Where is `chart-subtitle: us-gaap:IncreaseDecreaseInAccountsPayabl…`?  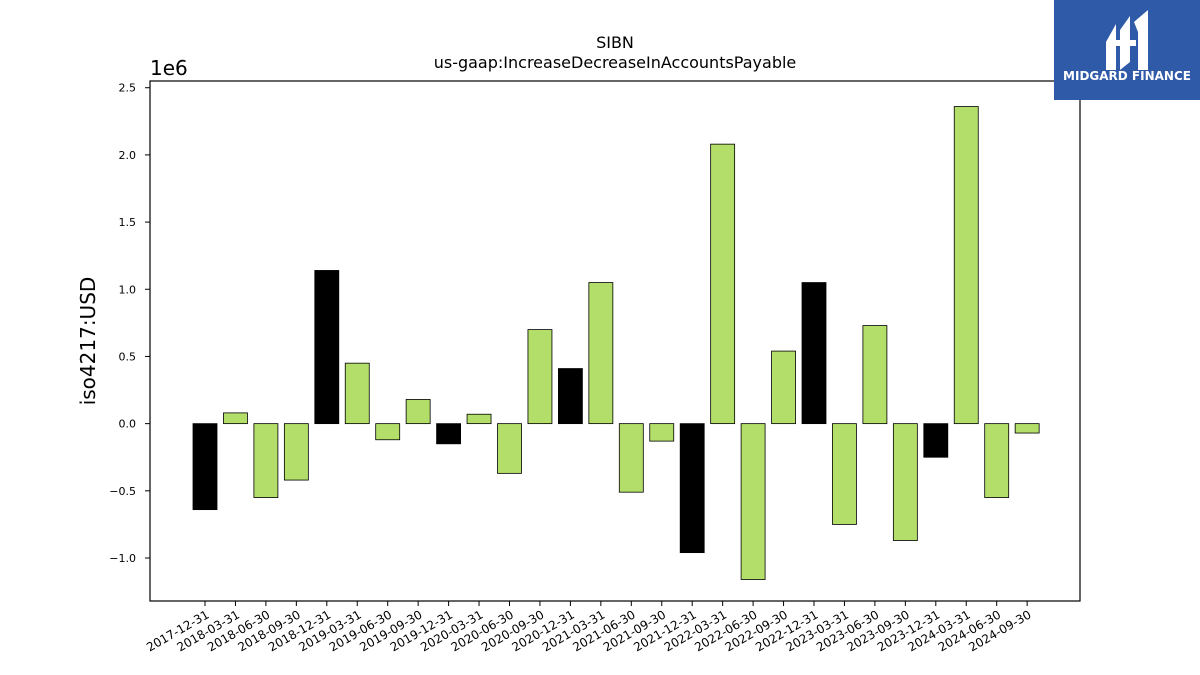
chart-subtitle: us-gaap:IncreaseDecreaseInAccountsPayabl… is located at coordinates (615, 62).